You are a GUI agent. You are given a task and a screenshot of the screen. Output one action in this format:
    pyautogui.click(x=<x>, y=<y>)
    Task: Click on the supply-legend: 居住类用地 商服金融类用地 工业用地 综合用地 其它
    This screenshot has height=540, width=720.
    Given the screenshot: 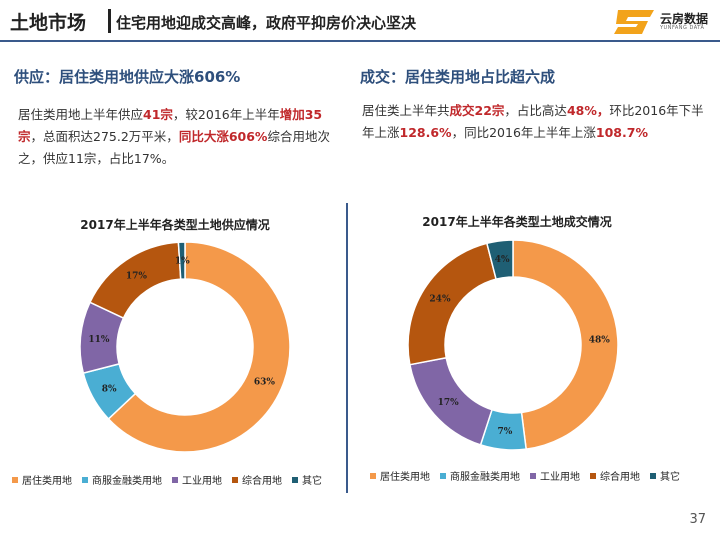 What is the action you would take?
    pyautogui.click(x=172, y=479)
    